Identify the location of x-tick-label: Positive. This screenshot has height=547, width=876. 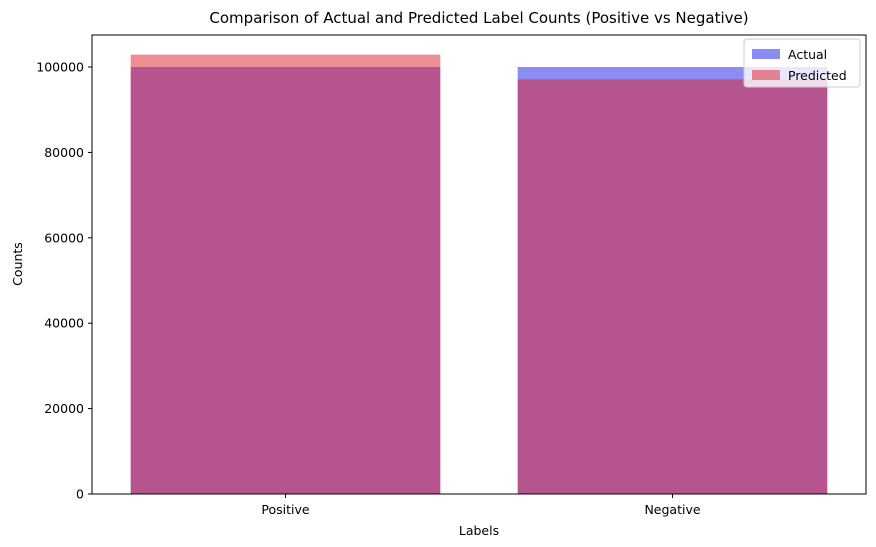
(285, 509).